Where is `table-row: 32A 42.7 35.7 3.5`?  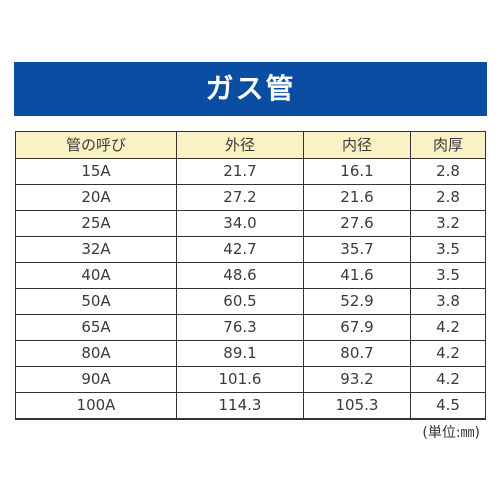 table-row: 32A 42.7 35.7 3.5 is located at coordinates (250, 249).